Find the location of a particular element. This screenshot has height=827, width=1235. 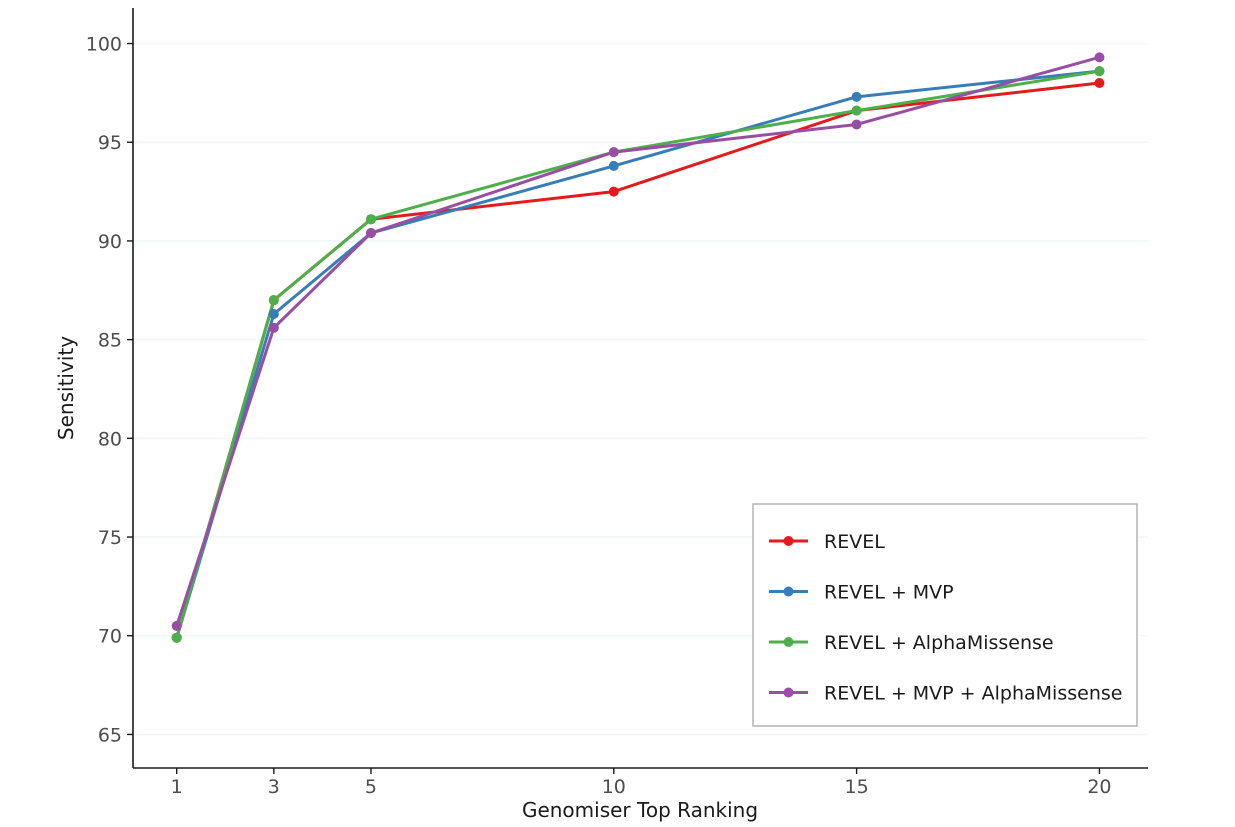

y-tick-label: 65 is located at coordinates (110, 735).